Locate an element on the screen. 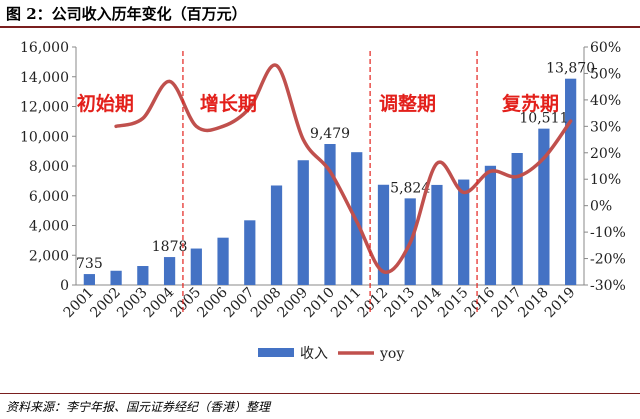 The width and height of the screenshot is (640, 419). x-tick-label: 2014 is located at coordinates (426, 302).